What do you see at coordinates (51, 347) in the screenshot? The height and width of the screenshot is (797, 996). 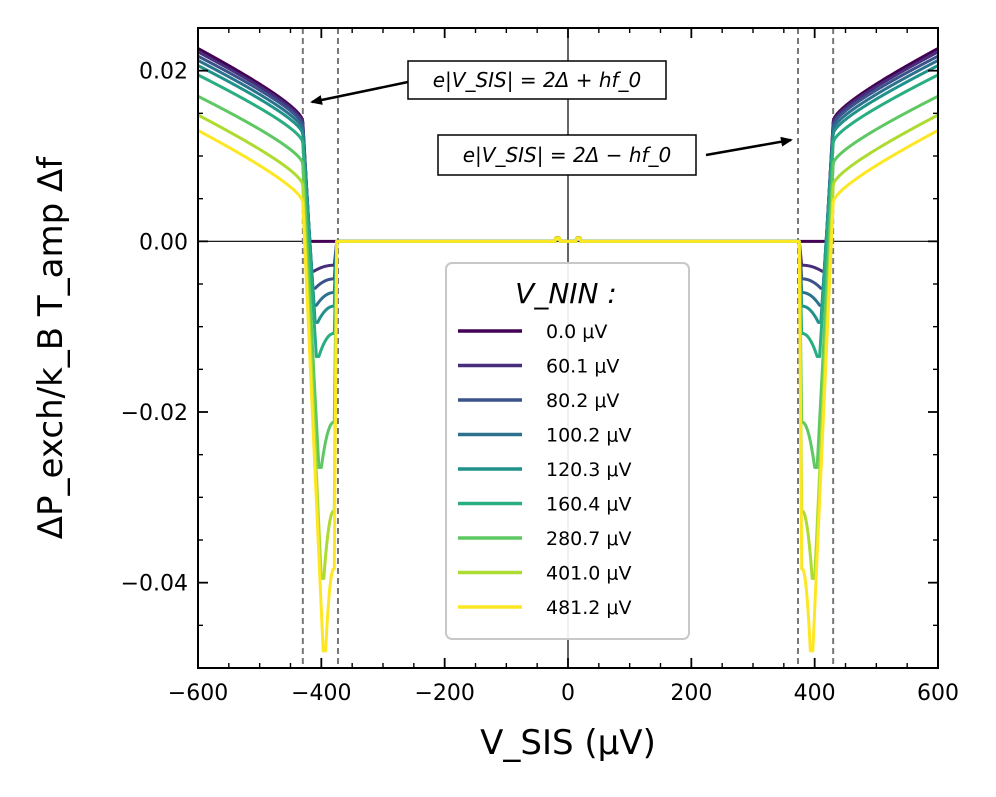 I see `y-axis-title: ΔP_exch/k_B T_amp Δf` at bounding box center [51, 347].